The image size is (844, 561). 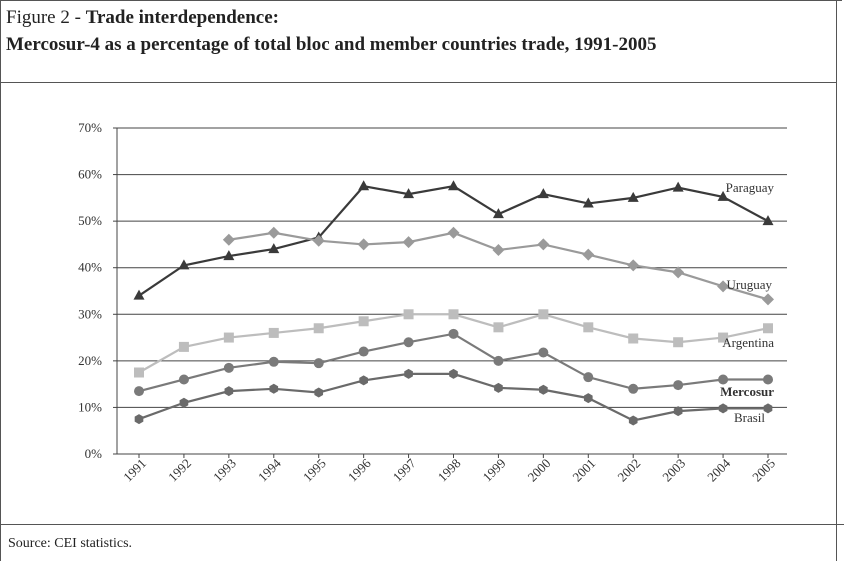 What do you see at coordinates (583, 470) in the screenshot?
I see `x-tick-label: 2001` at bounding box center [583, 470].